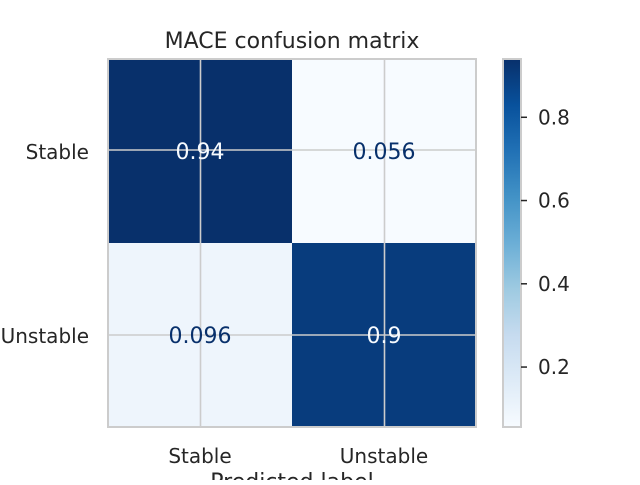 This screenshot has height=485, width=640. Describe the element at coordinates (200, 152) in the screenshot. I see `cell-value-label: 0.94` at that location.